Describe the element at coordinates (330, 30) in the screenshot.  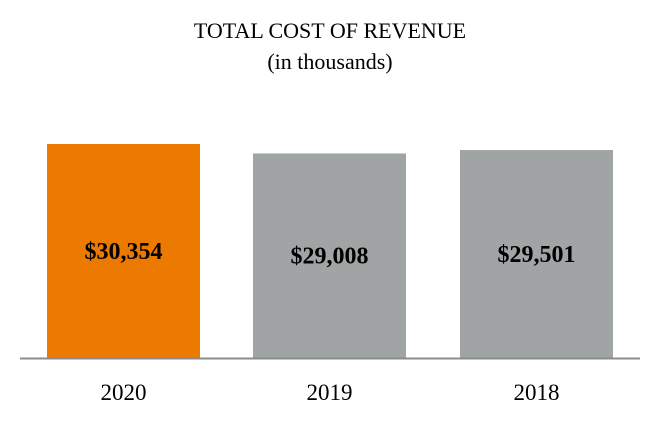
I see `chart-title: TOTAL COST OF REVENUE` at that location.